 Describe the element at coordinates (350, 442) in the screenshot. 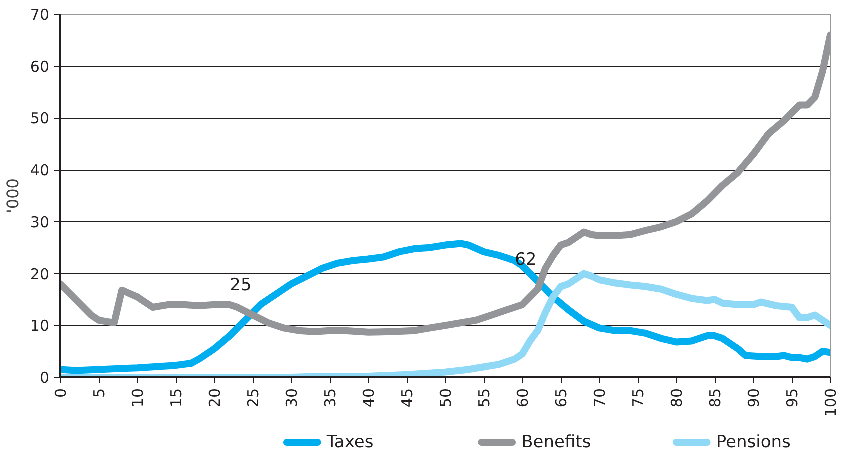

I see `legend-label: Taxes` at that location.